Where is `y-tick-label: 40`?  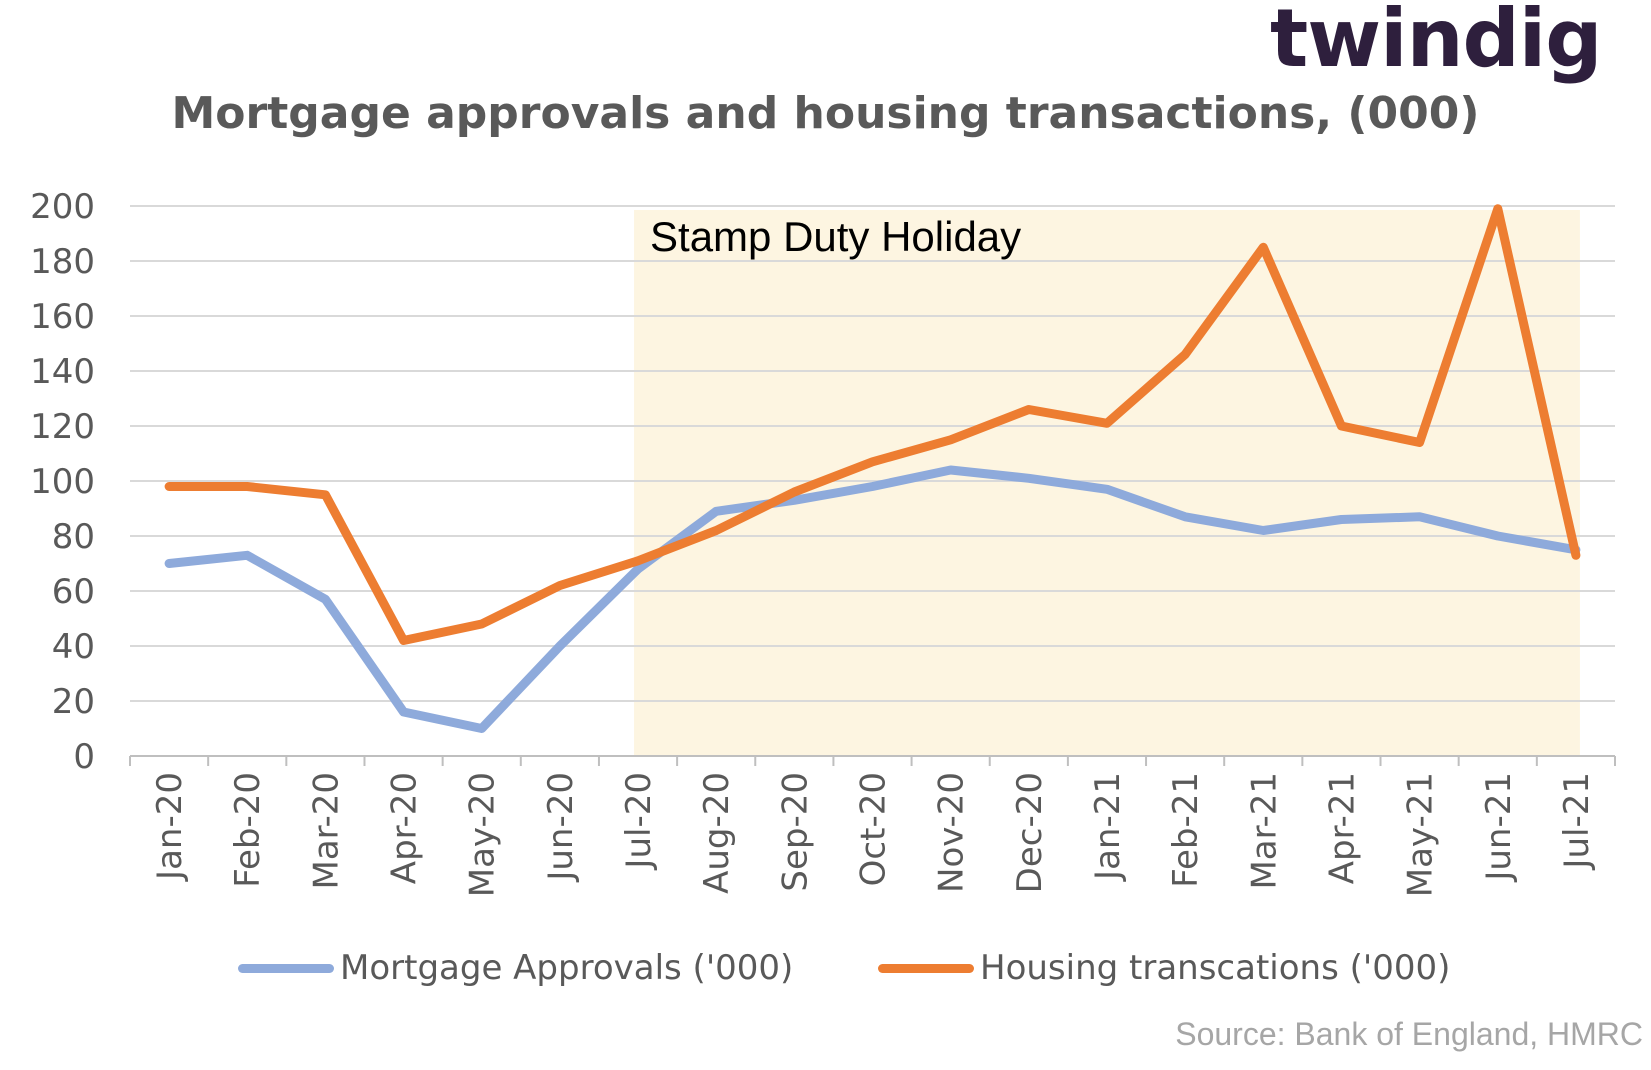 y-tick-label: 40 is located at coordinates (73, 647).